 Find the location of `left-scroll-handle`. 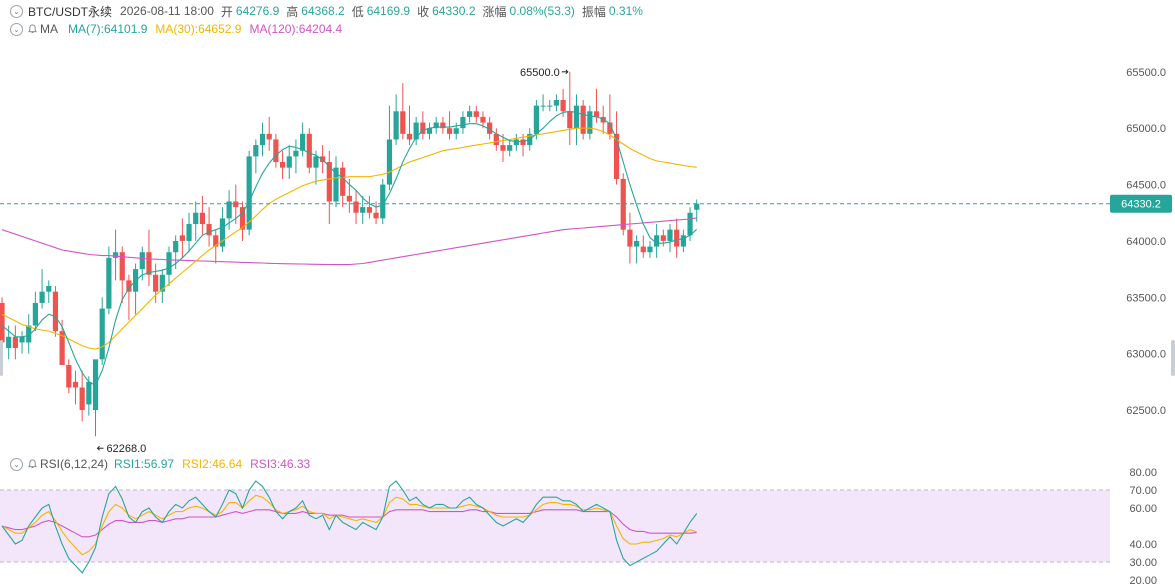

left-scroll-handle is located at coordinates (1, 358).